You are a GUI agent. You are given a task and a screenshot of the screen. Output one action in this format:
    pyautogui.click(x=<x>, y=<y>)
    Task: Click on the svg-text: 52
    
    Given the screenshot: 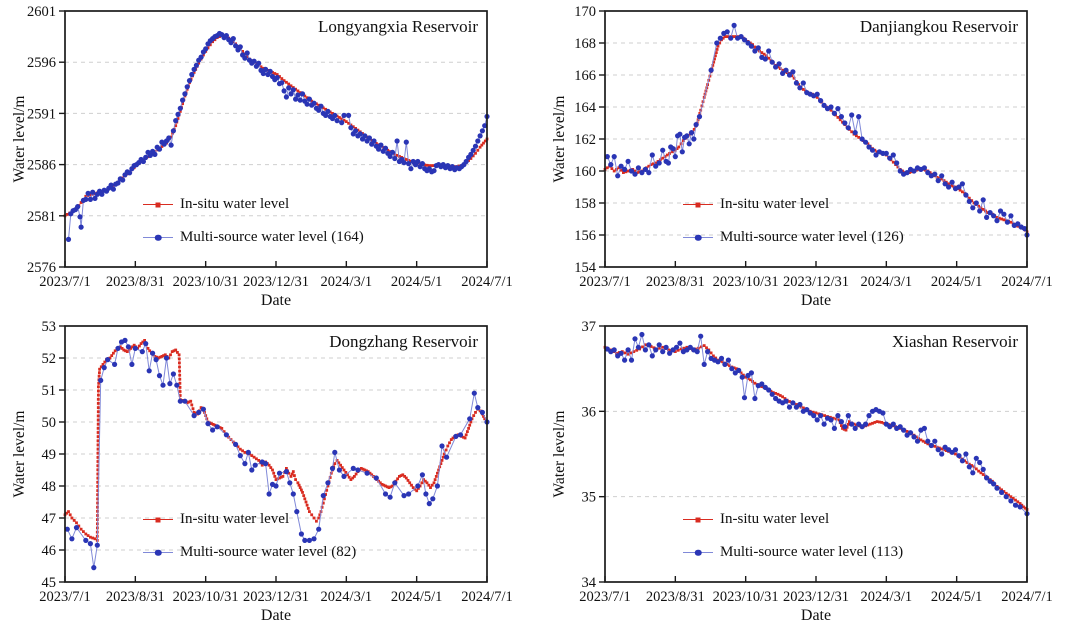 What is the action you would take?
    pyautogui.click(x=49, y=359)
    